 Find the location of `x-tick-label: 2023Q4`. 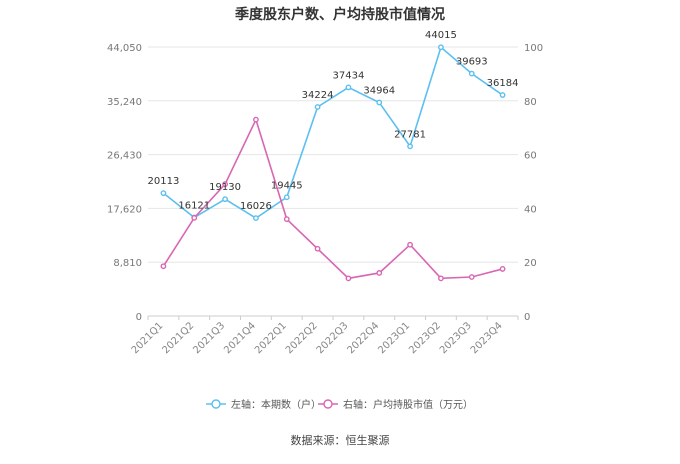

x-tick-label: 2023Q4 is located at coordinates (487, 338).